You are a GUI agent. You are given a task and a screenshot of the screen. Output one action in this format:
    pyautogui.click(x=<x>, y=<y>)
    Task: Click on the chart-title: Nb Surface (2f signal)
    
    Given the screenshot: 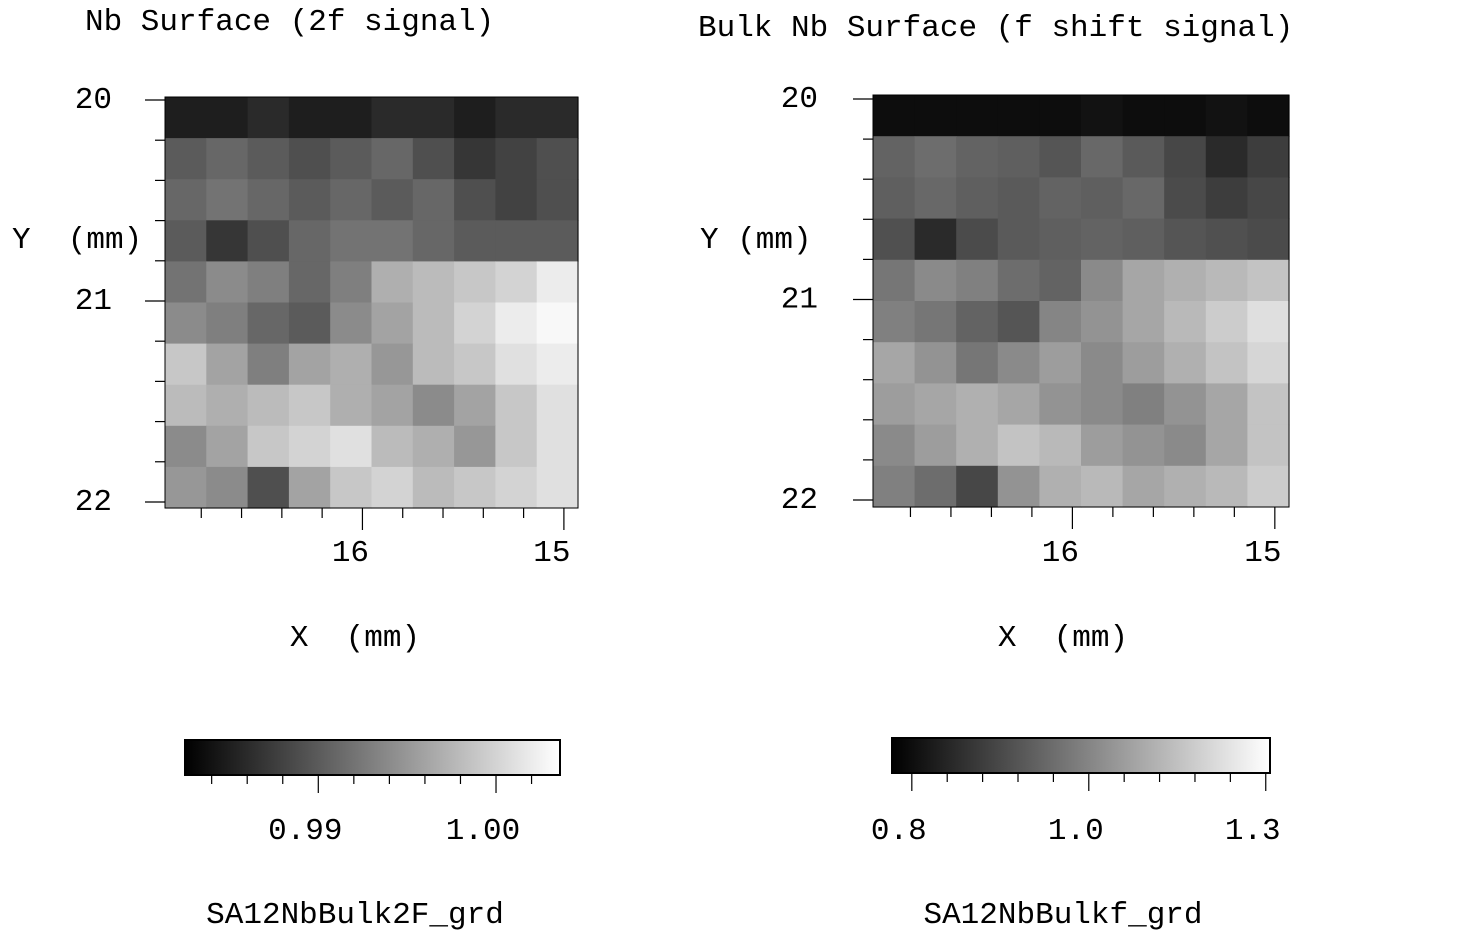 What is the action you would take?
    pyautogui.click(x=289, y=22)
    